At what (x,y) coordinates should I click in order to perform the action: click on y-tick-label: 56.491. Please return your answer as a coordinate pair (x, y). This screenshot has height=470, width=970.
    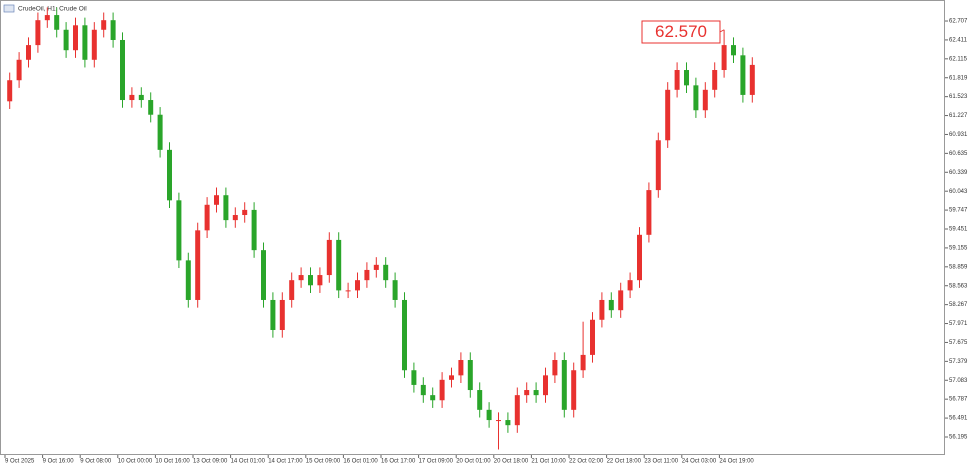
    Looking at the image, I should click on (958, 419).